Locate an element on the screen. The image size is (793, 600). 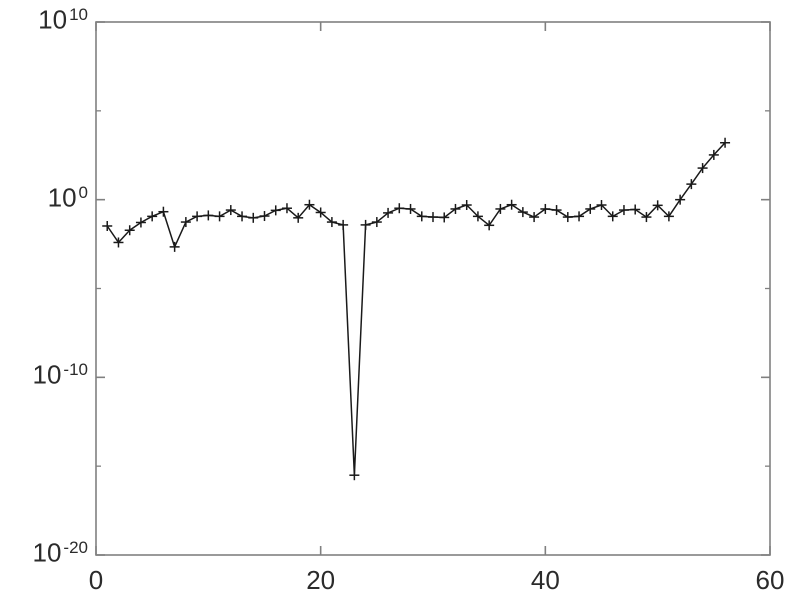
x-tick-label: 40 is located at coordinates (545, 580).